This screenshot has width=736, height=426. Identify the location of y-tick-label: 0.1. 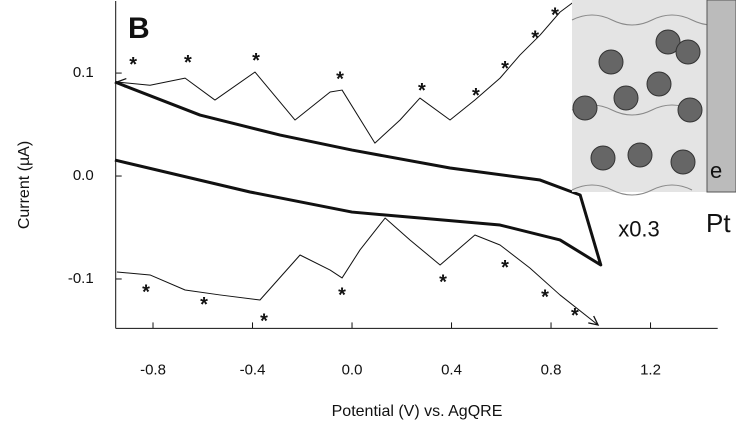
(83, 72).